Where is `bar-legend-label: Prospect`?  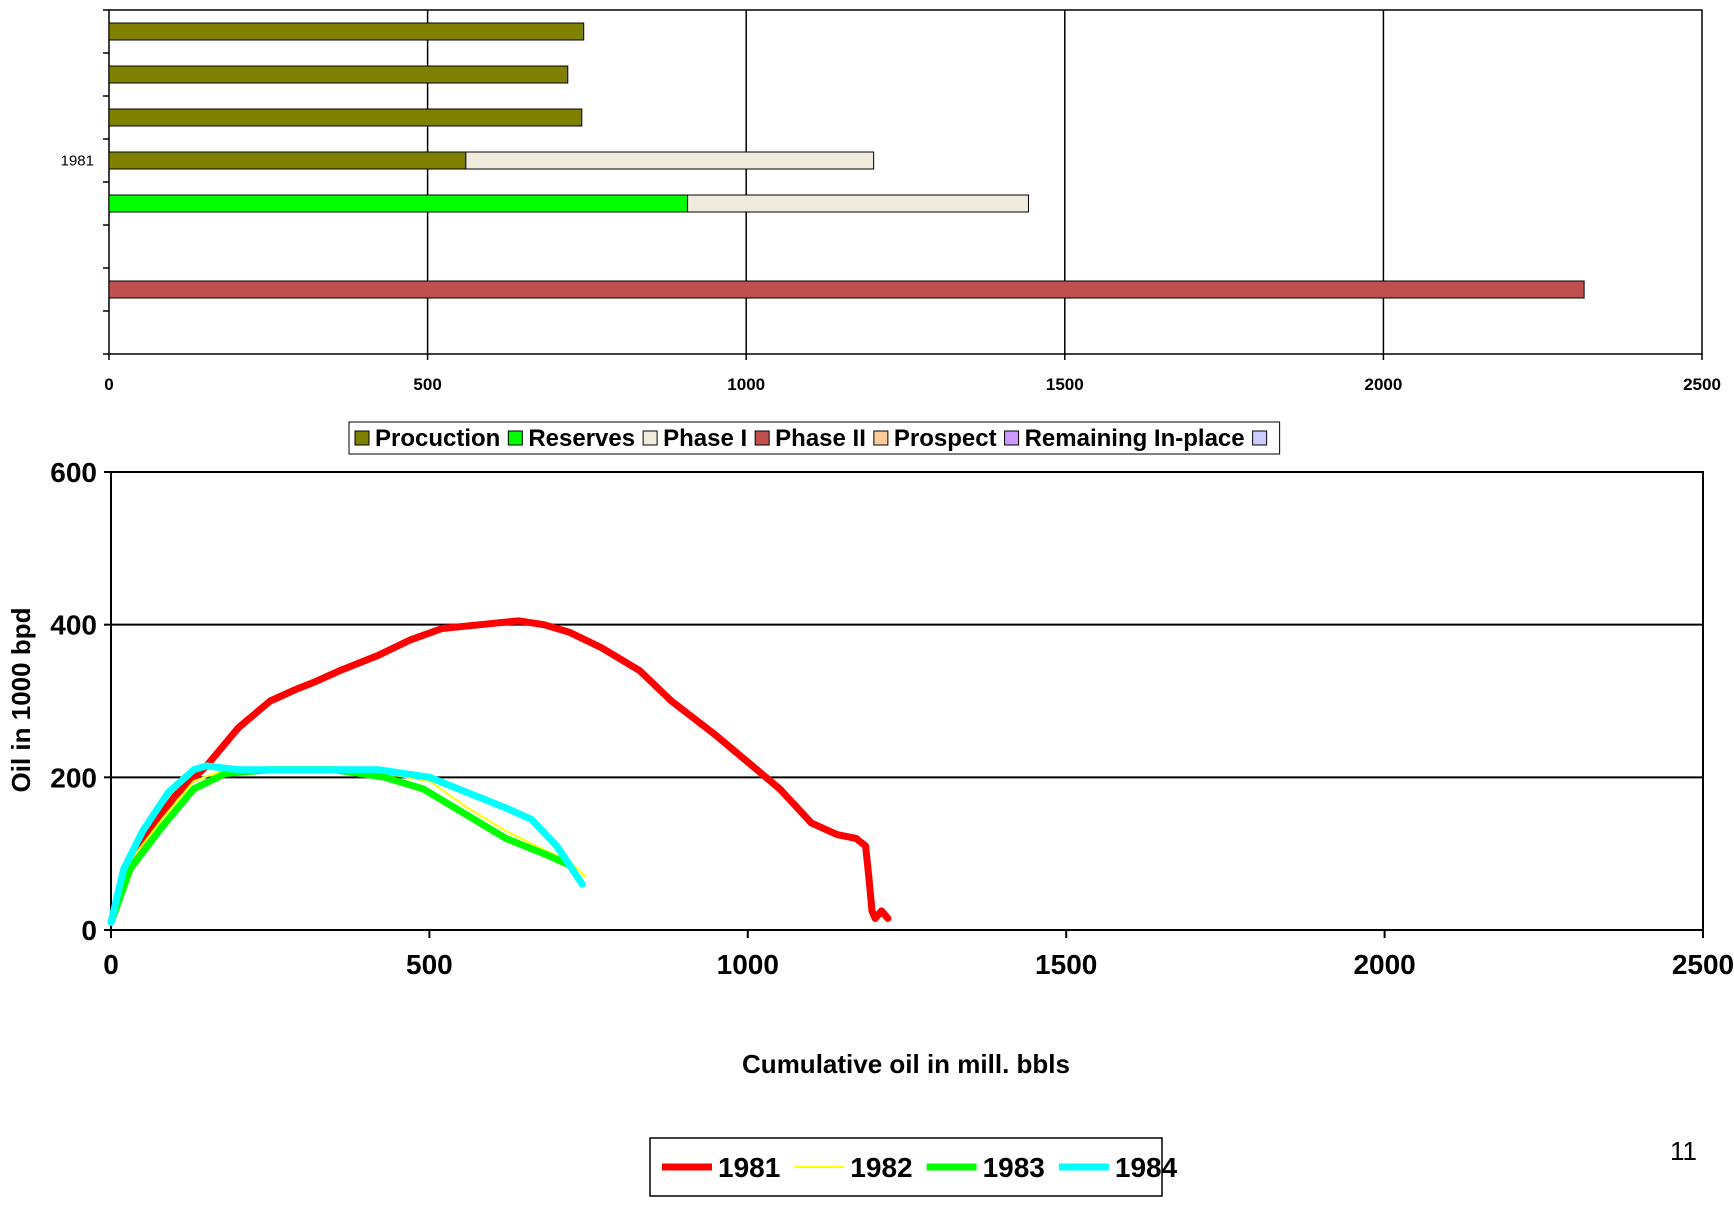 bar-legend-label: Prospect is located at coordinates (945, 438).